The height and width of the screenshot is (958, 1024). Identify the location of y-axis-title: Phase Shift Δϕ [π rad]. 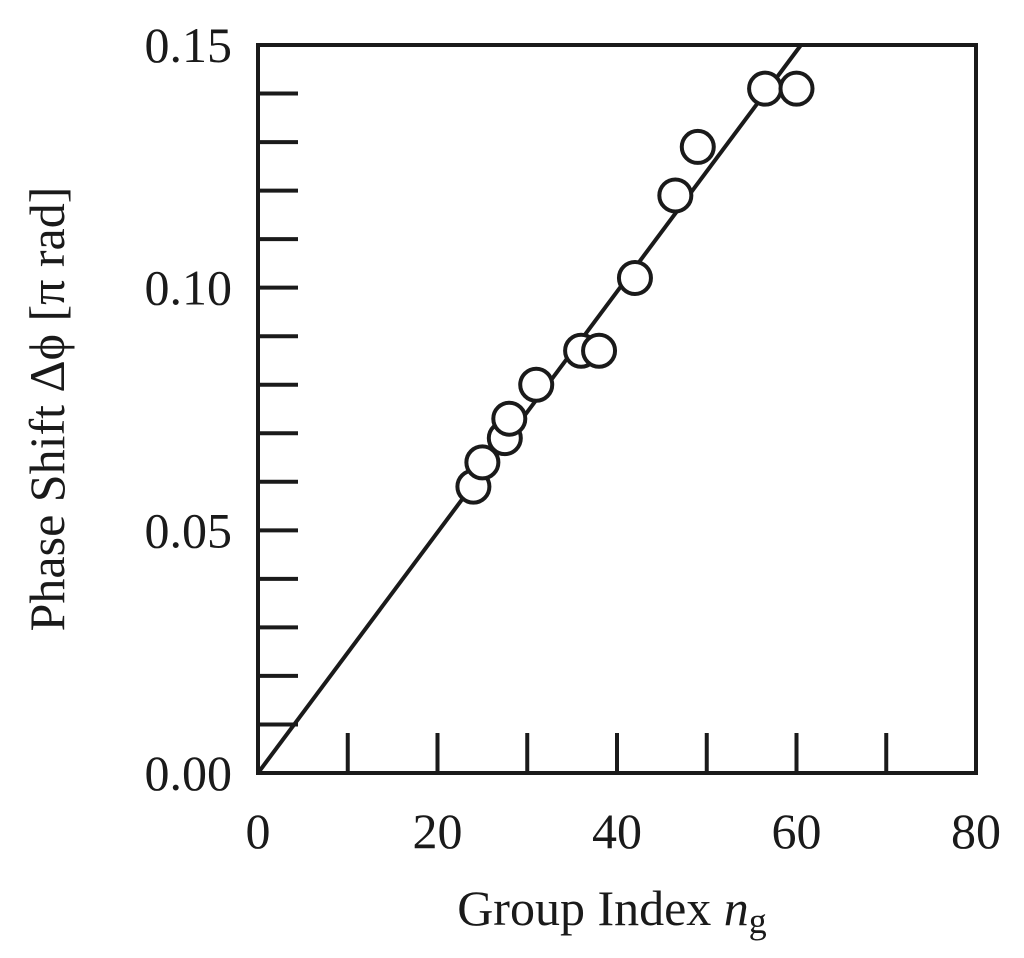
(47, 409).